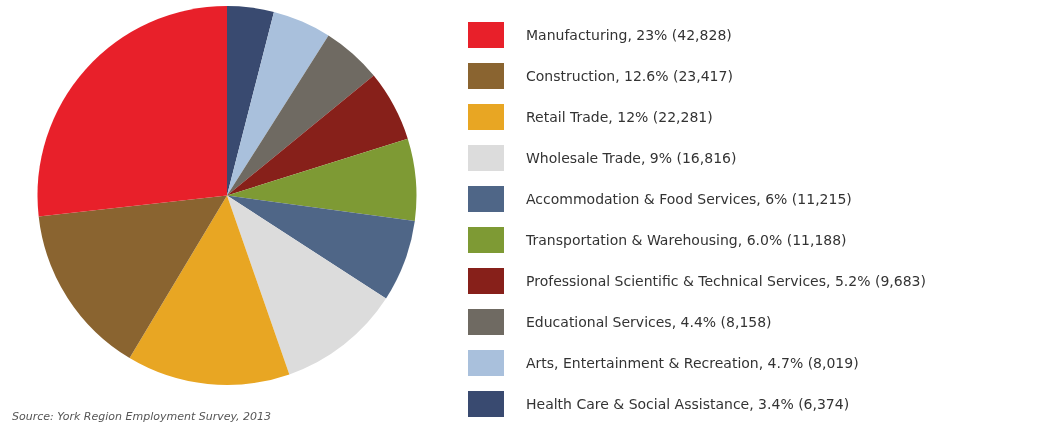 Image resolution: width=1063 pixels, height=431 pixels. Describe the element at coordinates (692, 362) in the screenshot. I see `legend-label: Arts, Entertainment & Recreation, 4.7% (8,019)` at that location.